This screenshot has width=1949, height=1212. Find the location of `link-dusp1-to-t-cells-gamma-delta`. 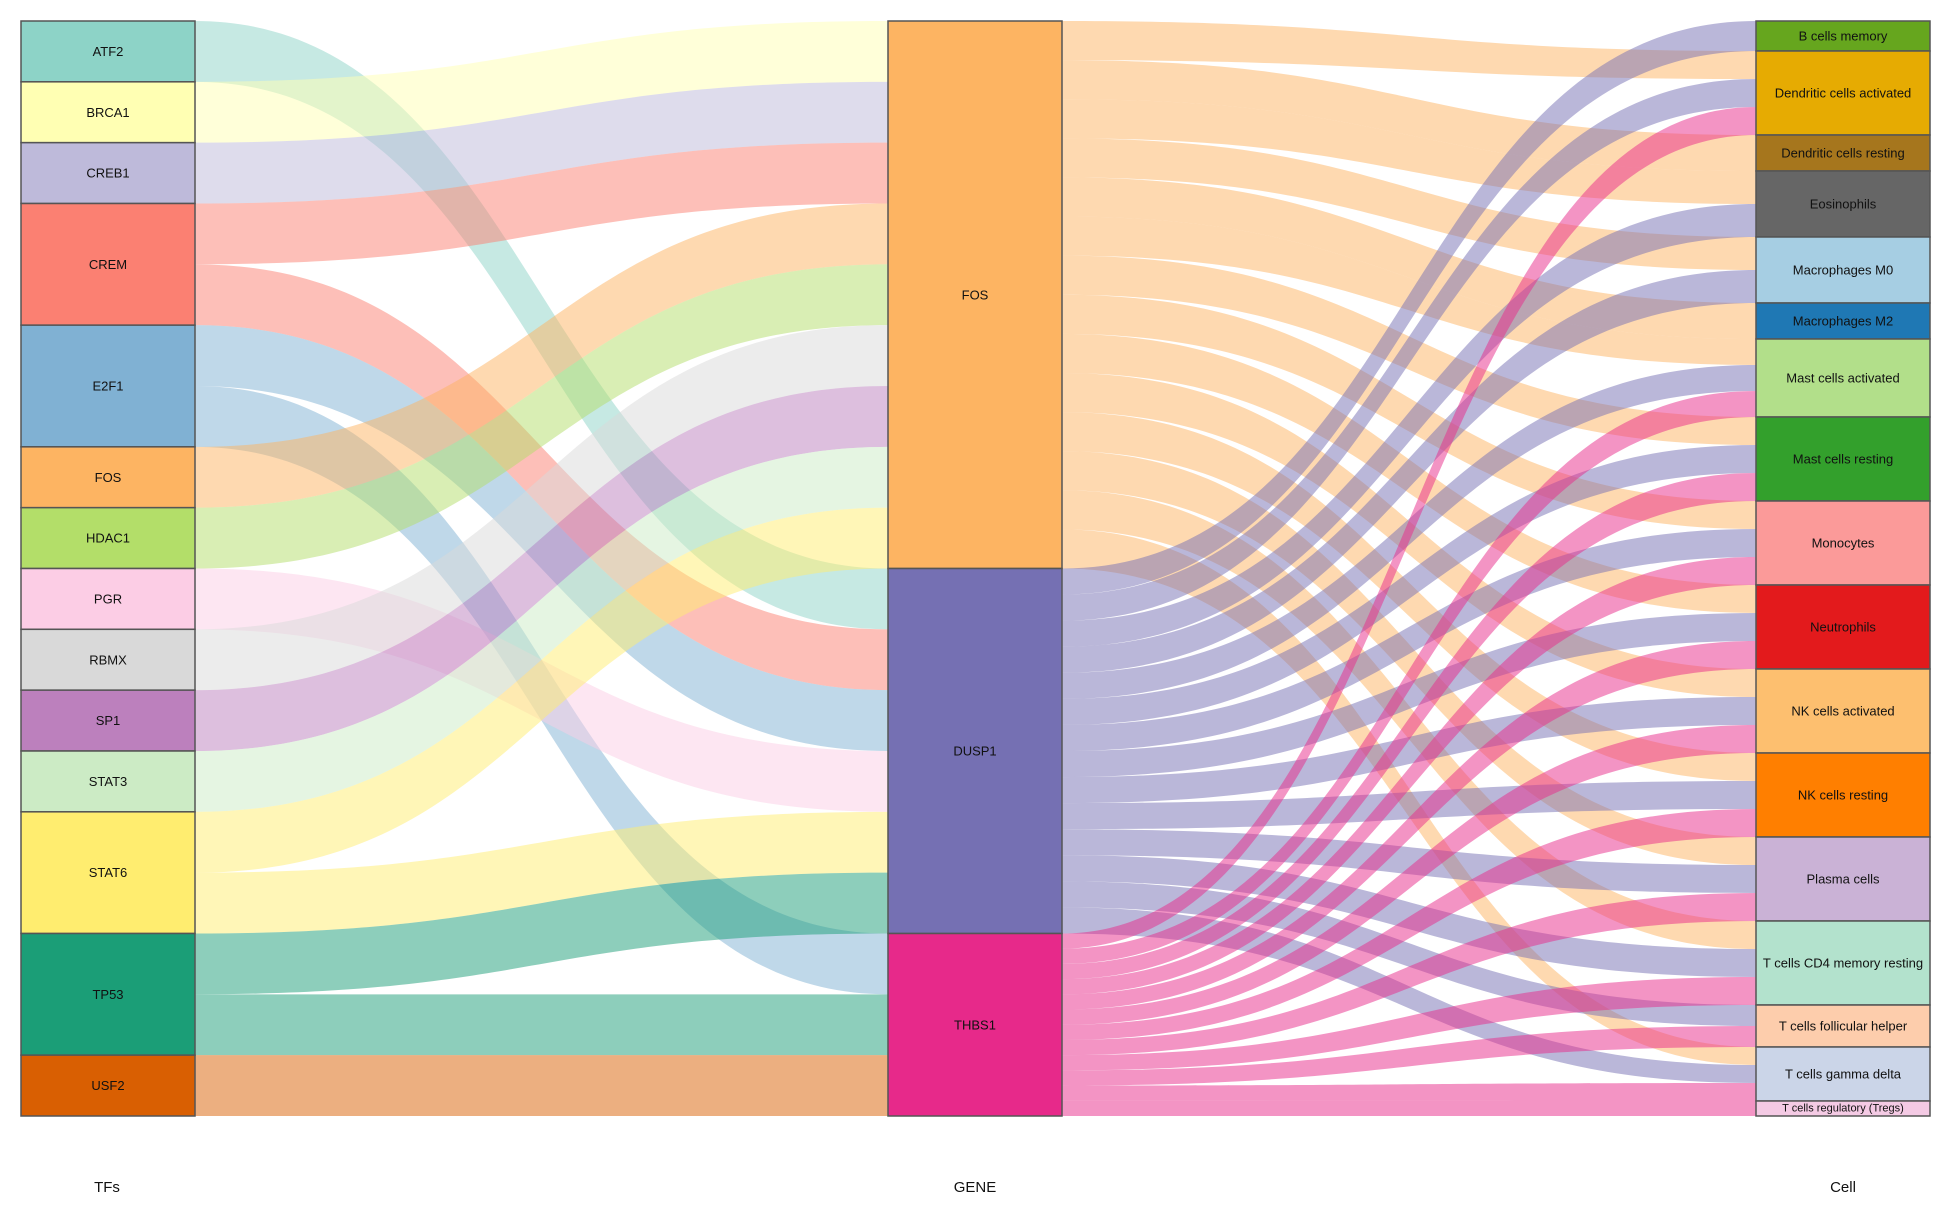

link-dusp1-to-t-cells-gamma-delta is located at coordinates (1409, 995).